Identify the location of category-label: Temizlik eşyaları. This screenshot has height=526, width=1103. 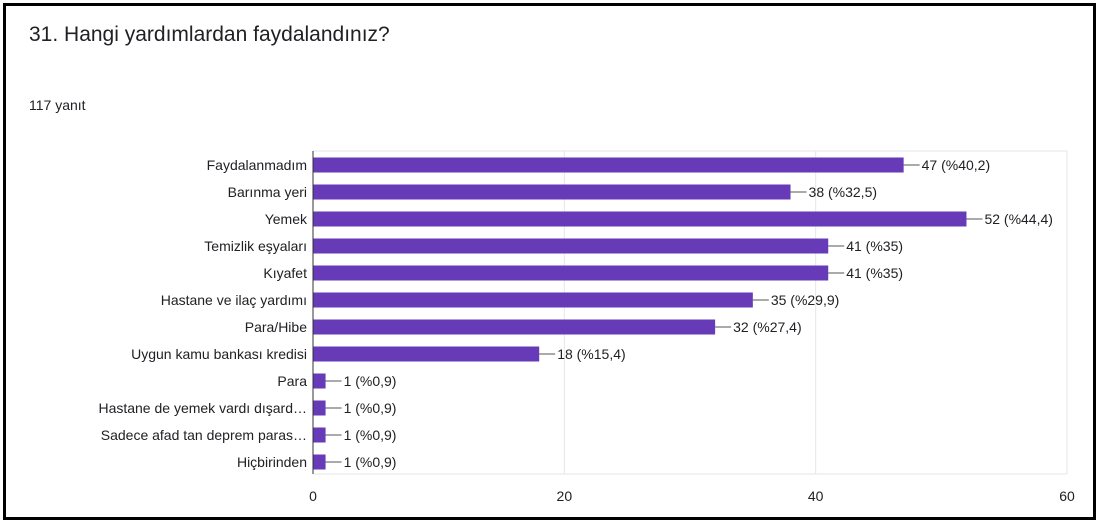
(255, 246).